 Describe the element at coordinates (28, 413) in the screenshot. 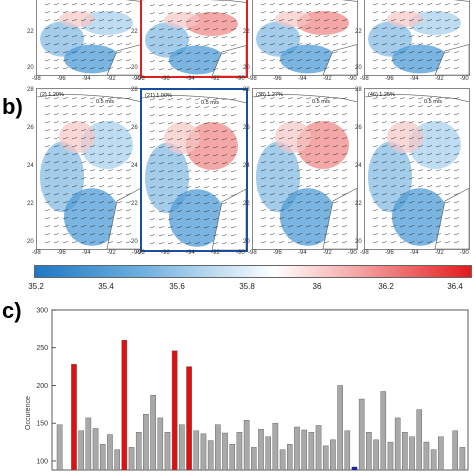

I see `y-axis-label: Occurence` at that location.